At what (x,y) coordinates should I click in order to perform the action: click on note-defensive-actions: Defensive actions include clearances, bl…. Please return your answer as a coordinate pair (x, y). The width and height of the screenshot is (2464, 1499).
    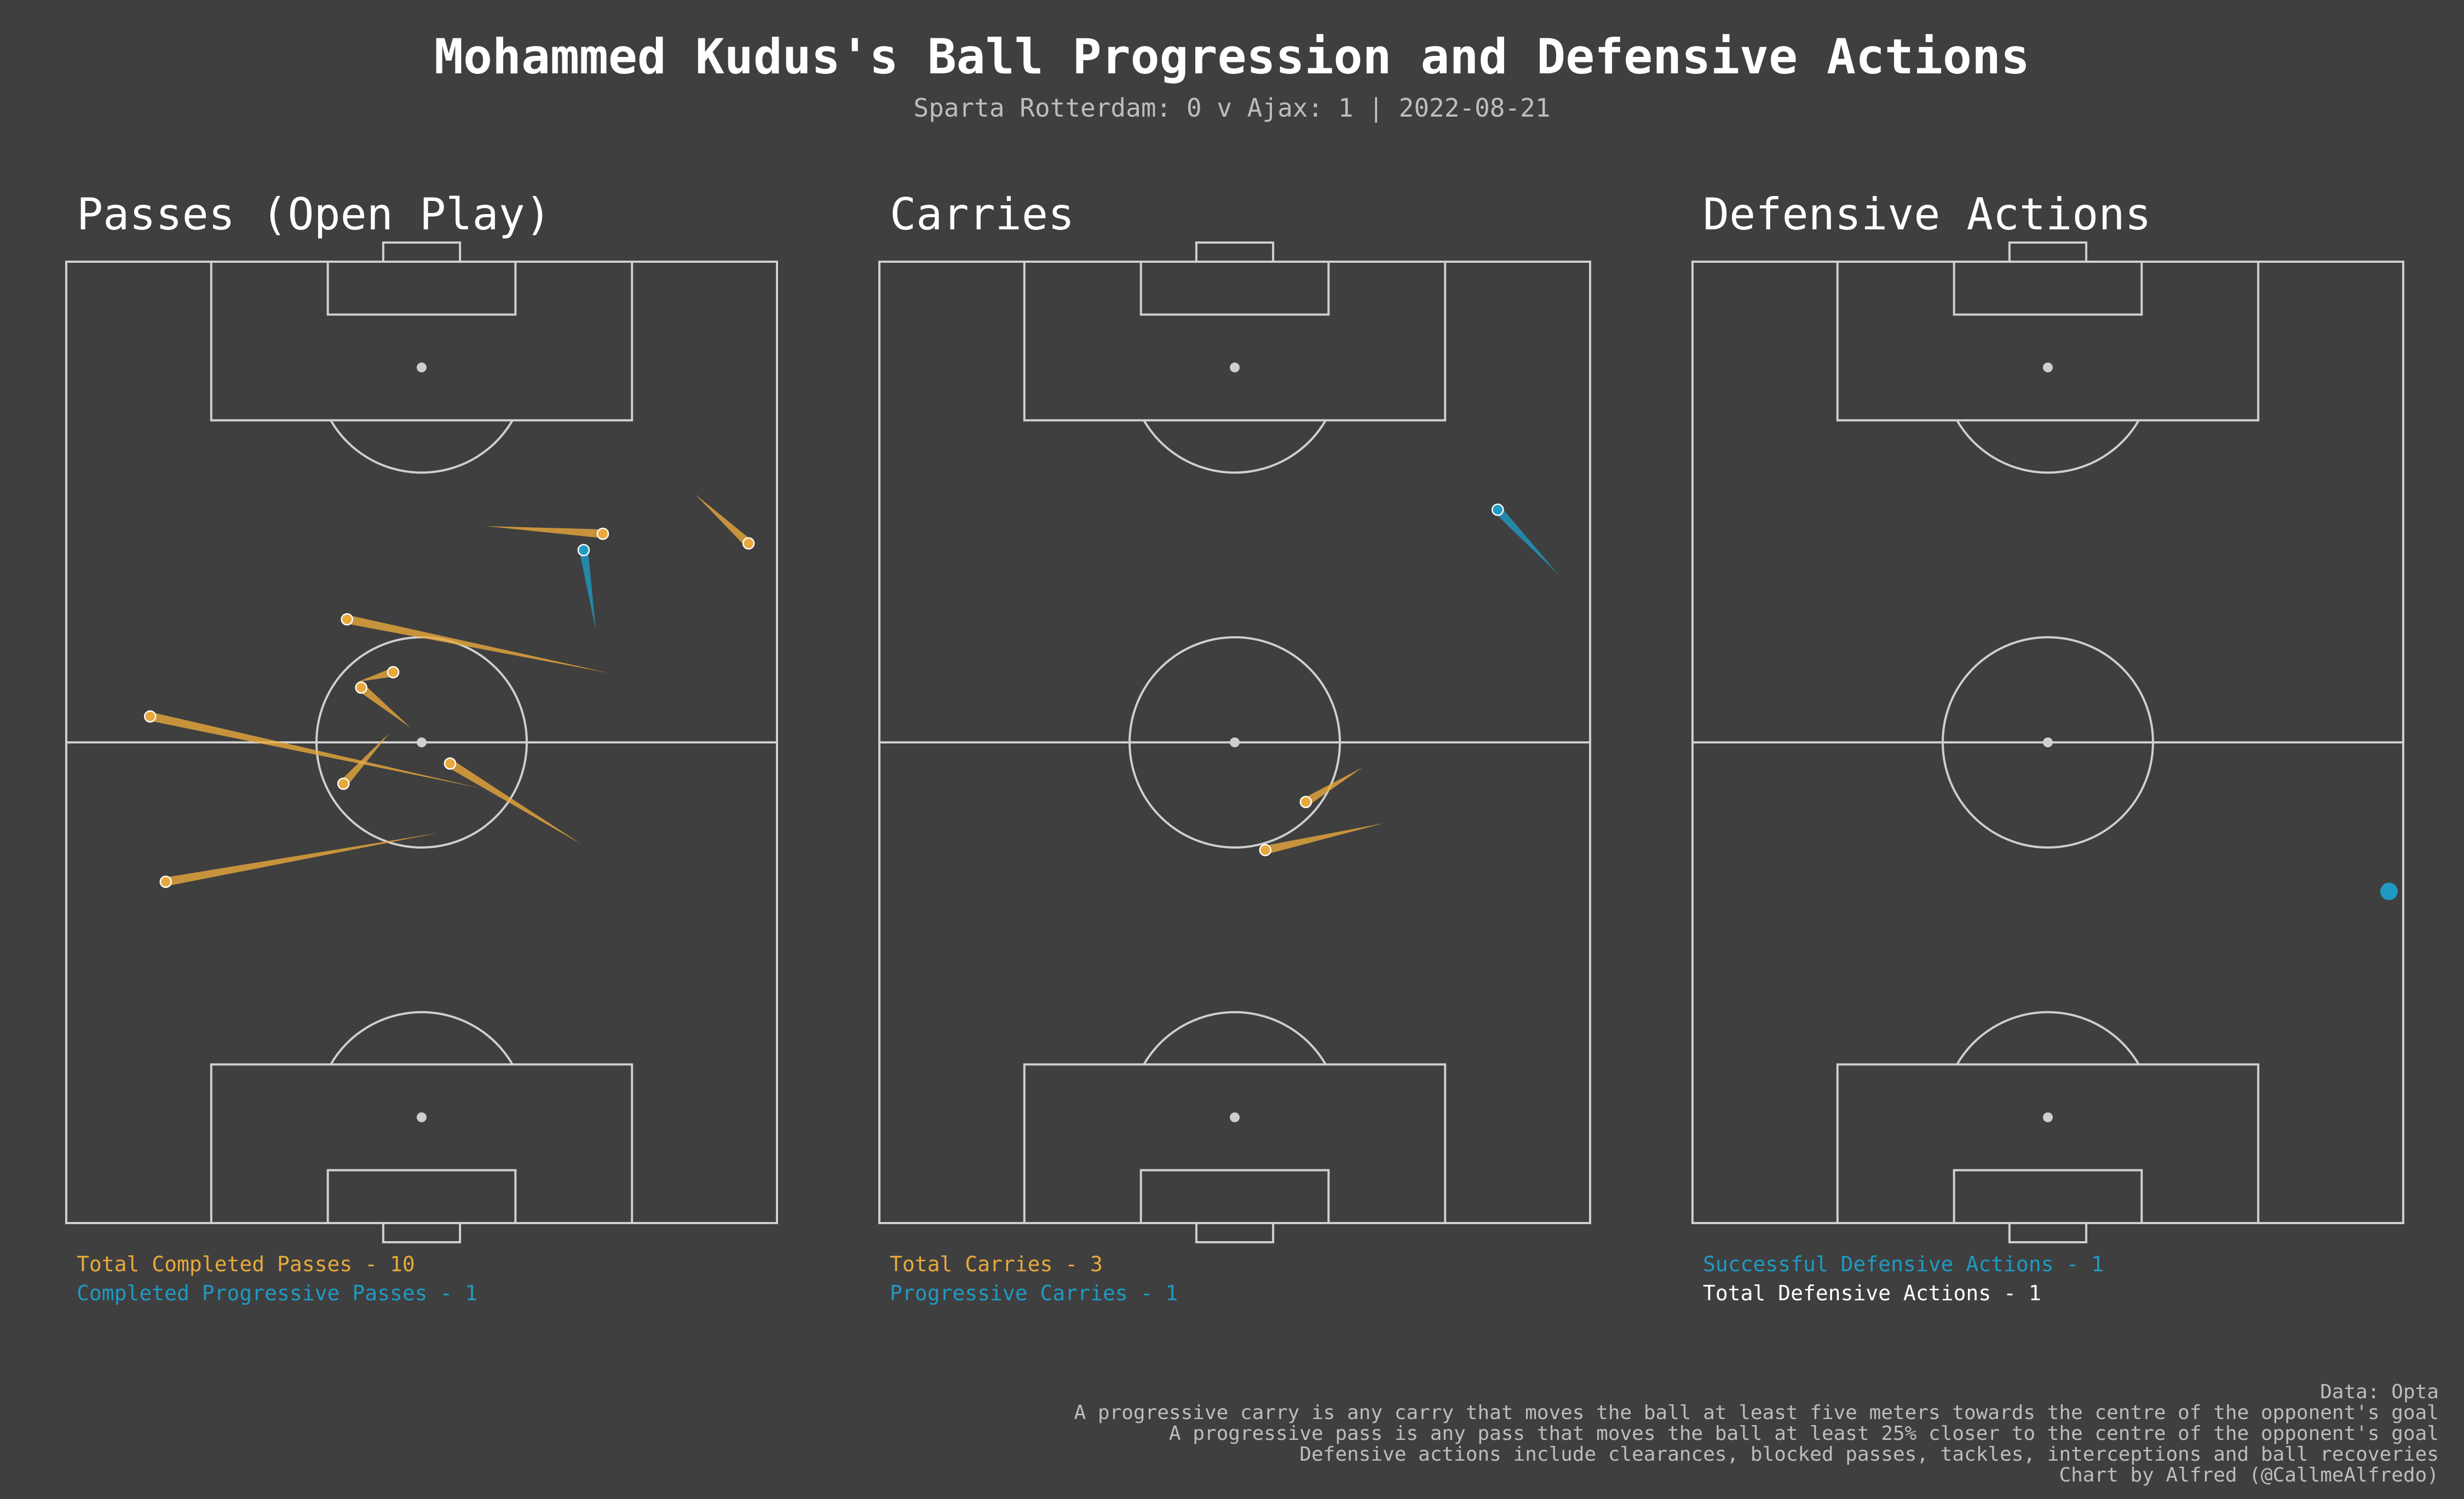
    Looking at the image, I should click on (1869, 1454).